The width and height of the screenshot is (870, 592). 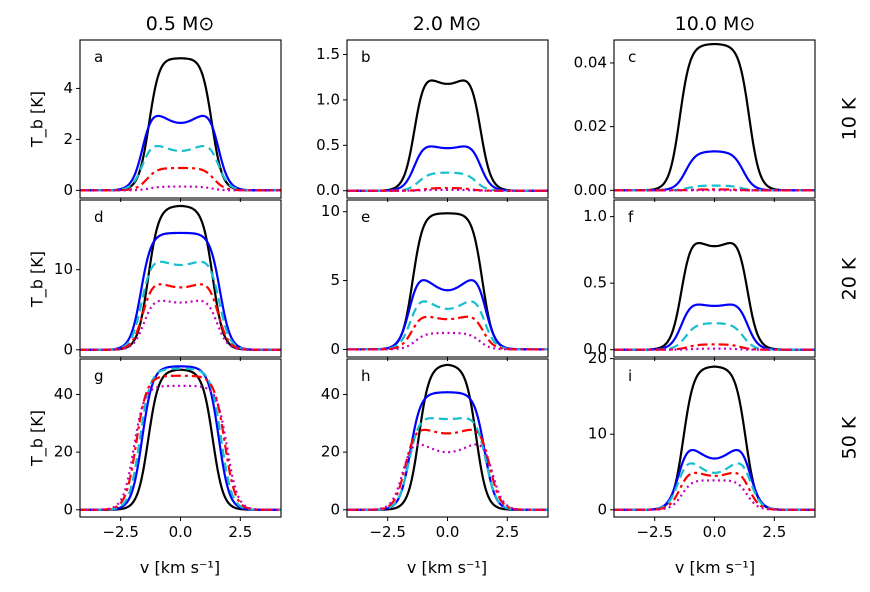 What do you see at coordinates (330, 211) in the screenshot?
I see `y-tick-label-e: 10` at bounding box center [330, 211].